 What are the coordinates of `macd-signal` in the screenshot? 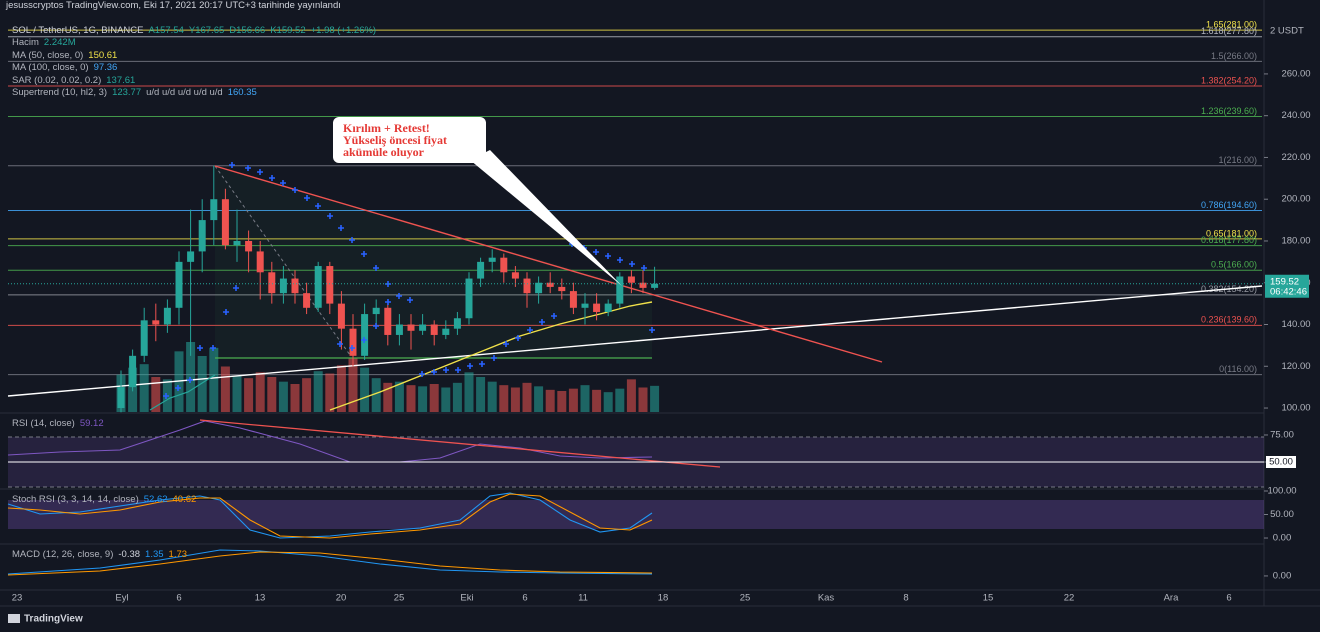 It's located at (330, 563).